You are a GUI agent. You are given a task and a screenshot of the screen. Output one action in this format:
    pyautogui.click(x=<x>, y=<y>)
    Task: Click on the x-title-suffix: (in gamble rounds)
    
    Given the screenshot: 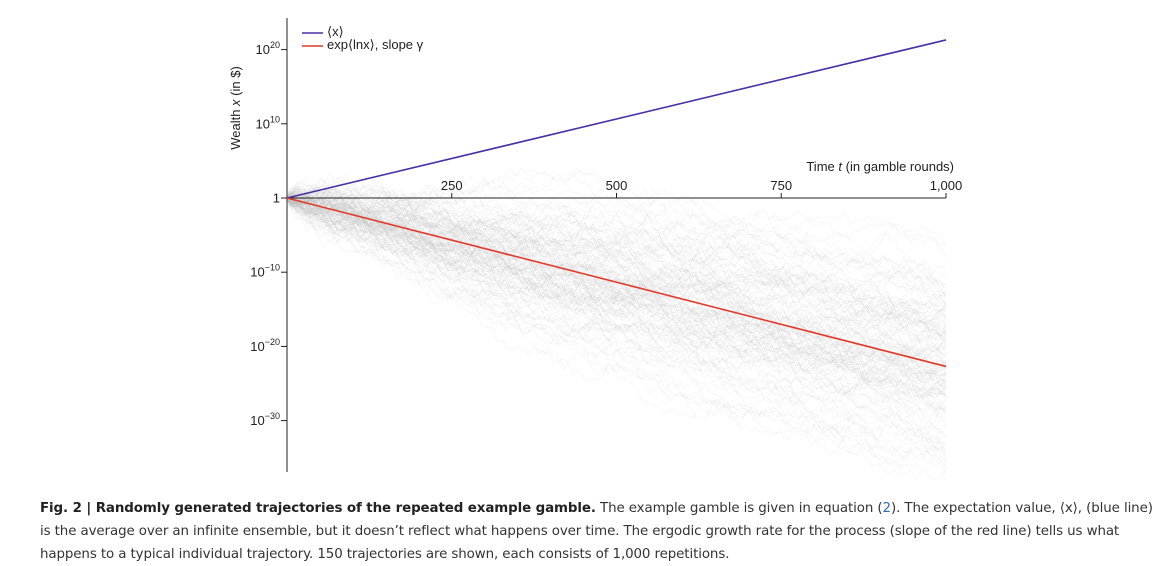 What is the action you would take?
    pyautogui.click(x=898, y=166)
    